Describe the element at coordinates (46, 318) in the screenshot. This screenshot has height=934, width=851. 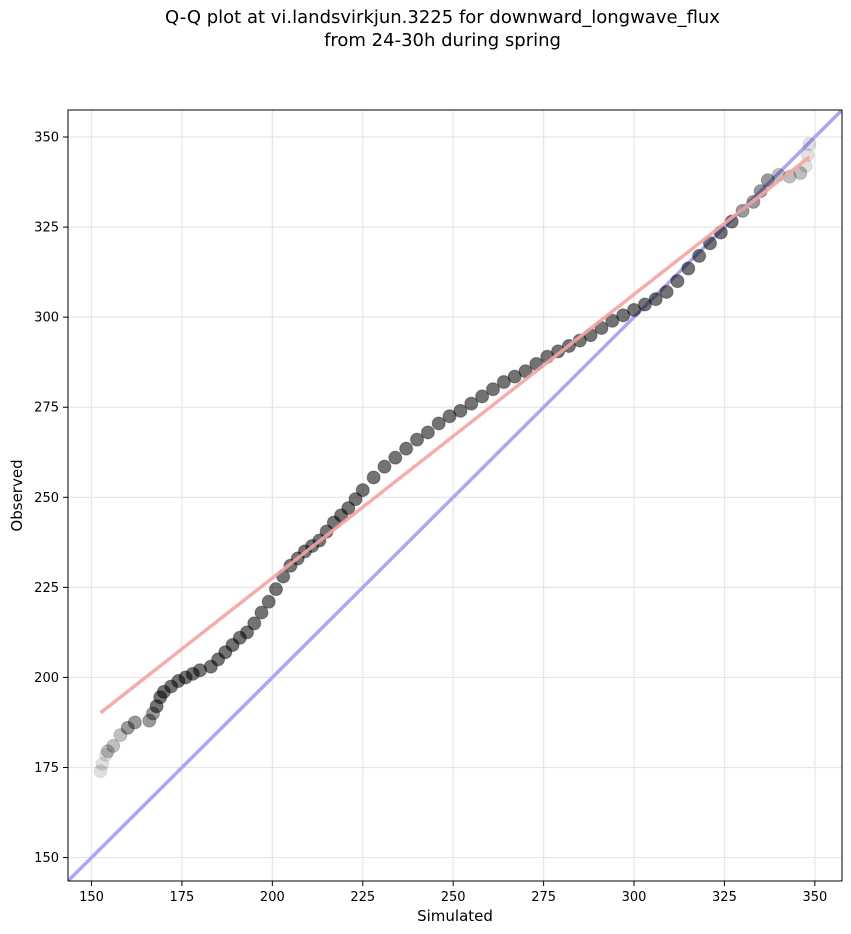
I see `y-tick-label: 300` at that location.